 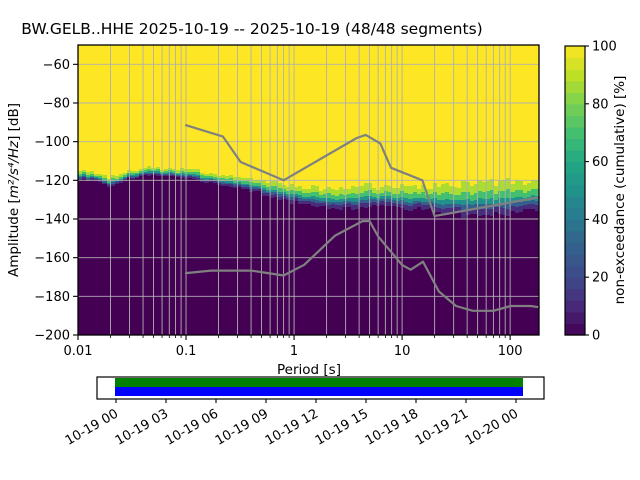 What do you see at coordinates (56, 104) in the screenshot?
I see `y-tick-label: −80` at bounding box center [56, 104].